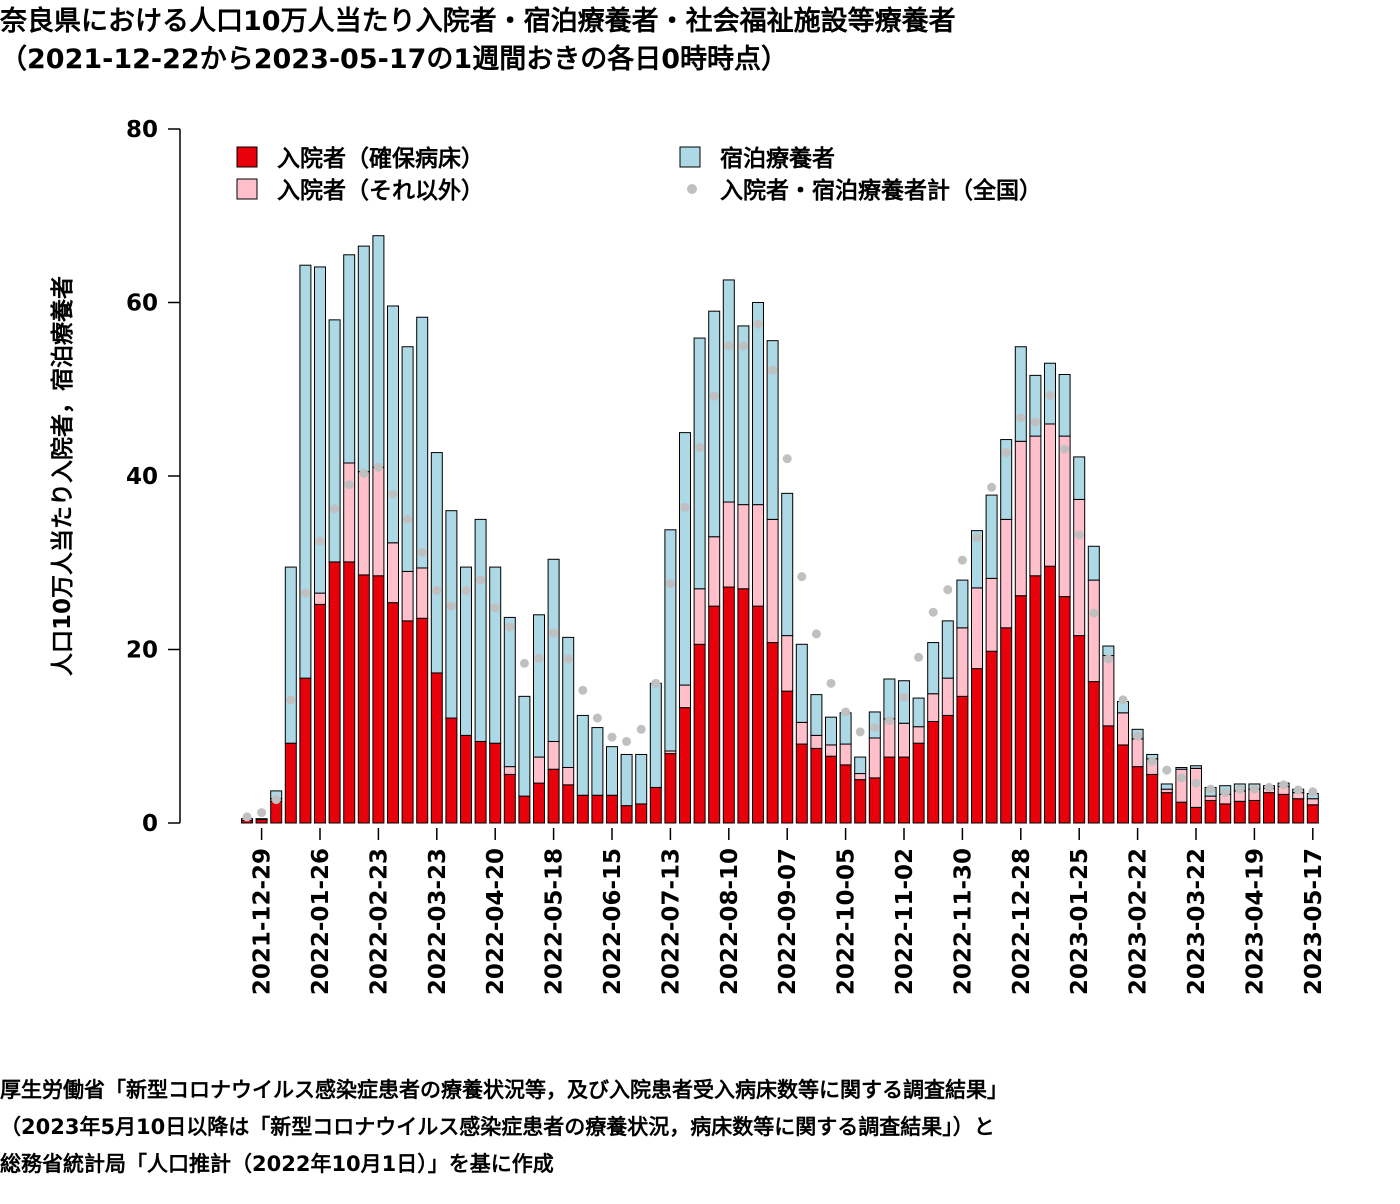  What do you see at coordinates (1255, 921) in the screenshot?
I see `x-tick-label: 2023-04-19` at bounding box center [1255, 921].